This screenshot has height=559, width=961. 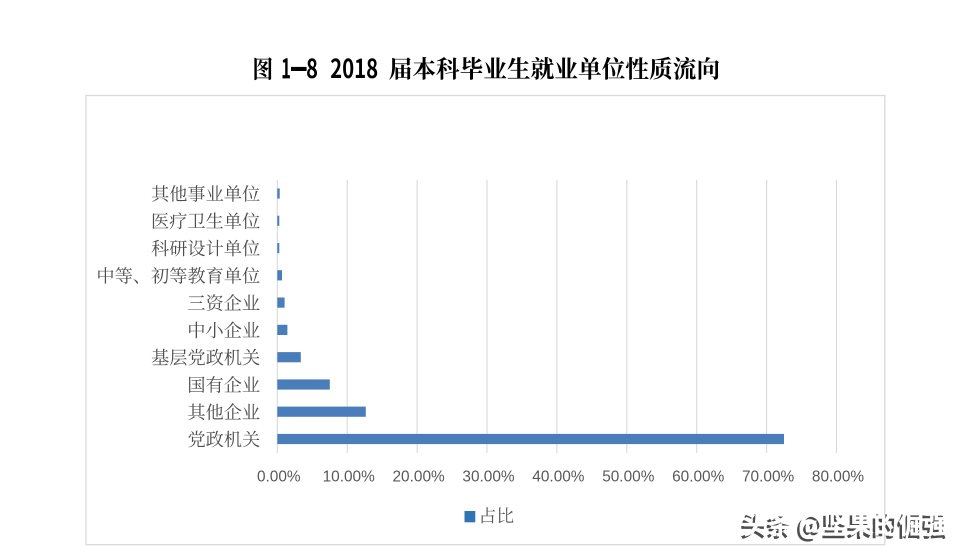 I want to click on svg-text: 20.00%, so click(x=418, y=476).